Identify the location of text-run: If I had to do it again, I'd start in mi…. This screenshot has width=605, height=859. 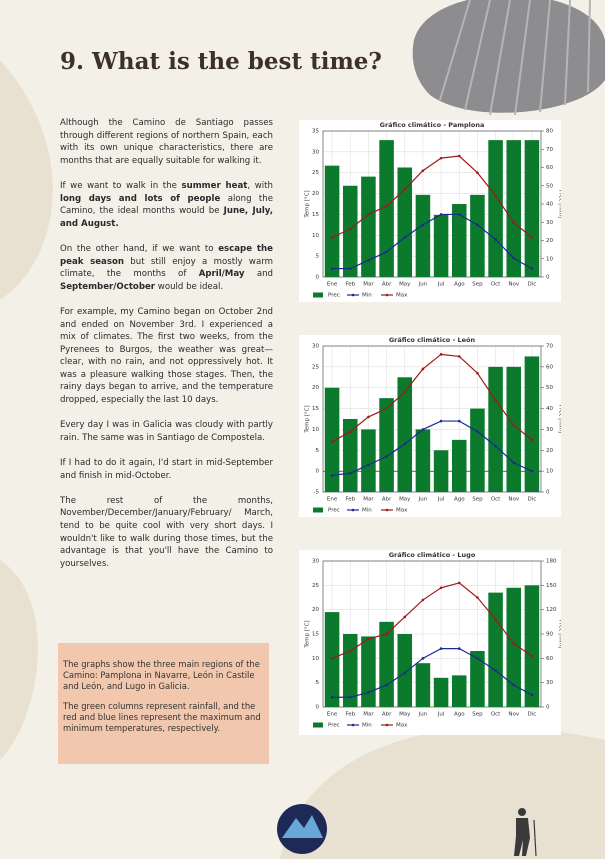
(166, 469).